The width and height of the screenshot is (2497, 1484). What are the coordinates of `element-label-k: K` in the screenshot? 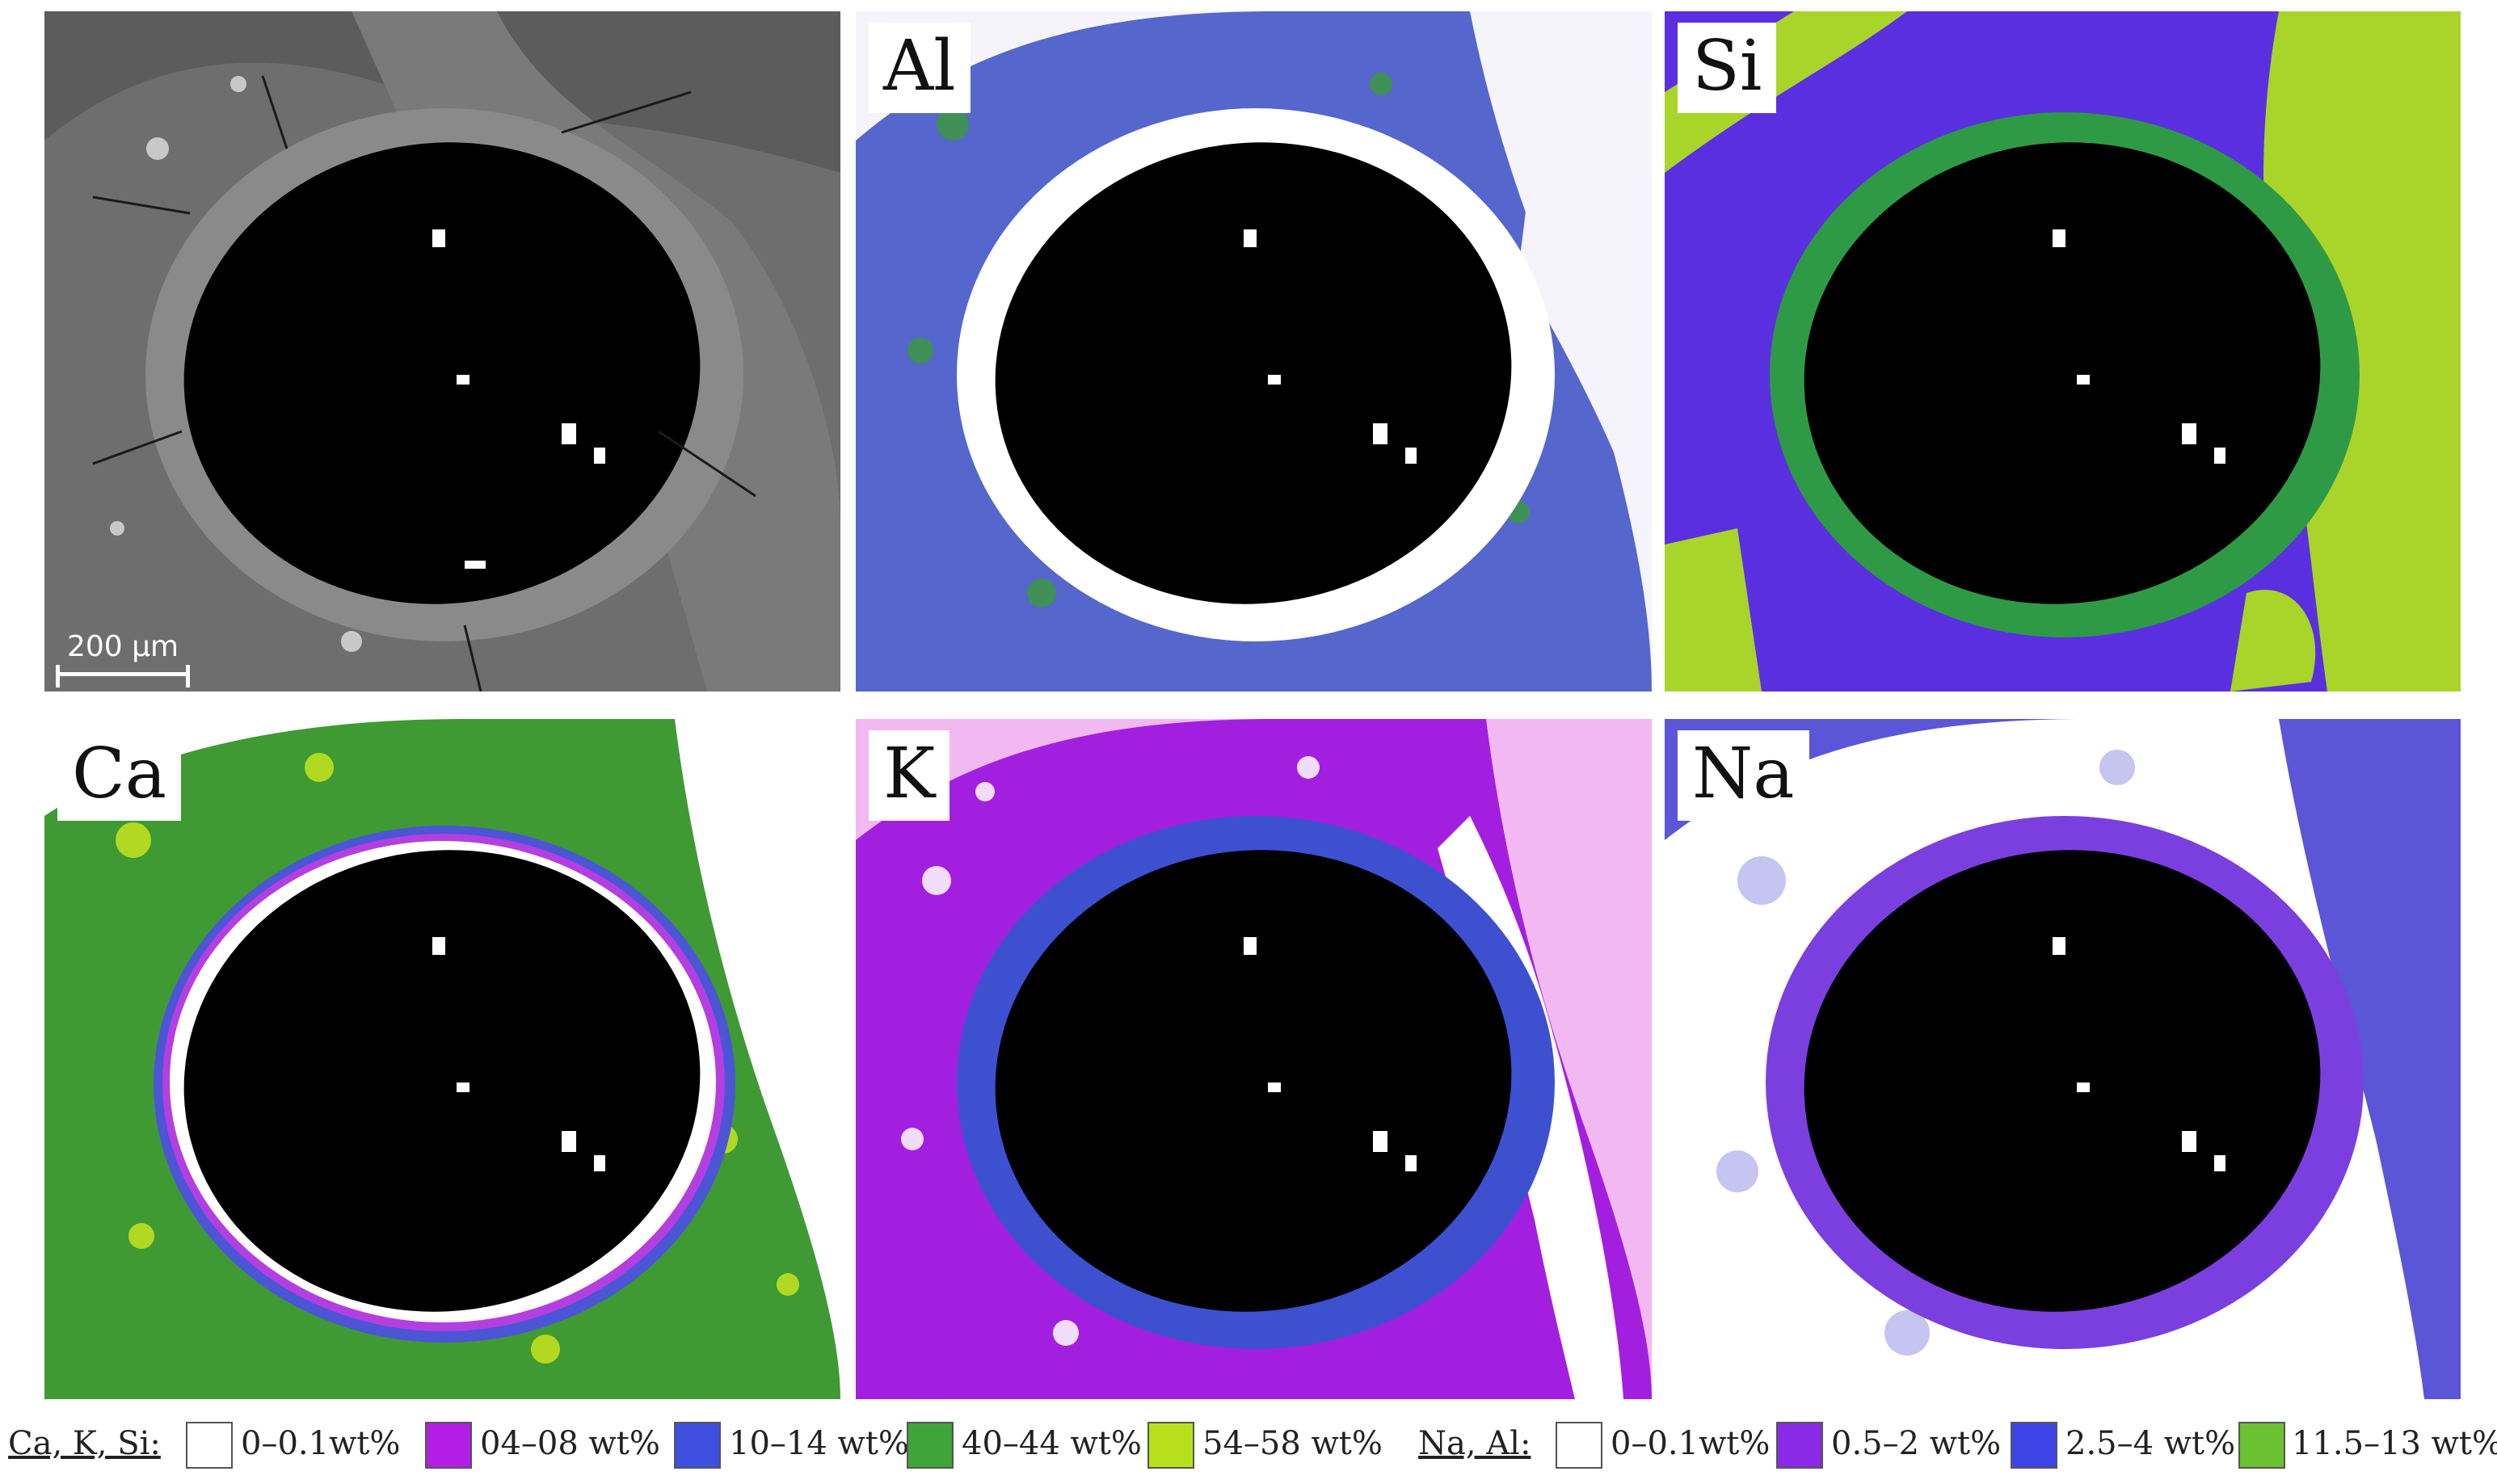 It's located at (909, 775).